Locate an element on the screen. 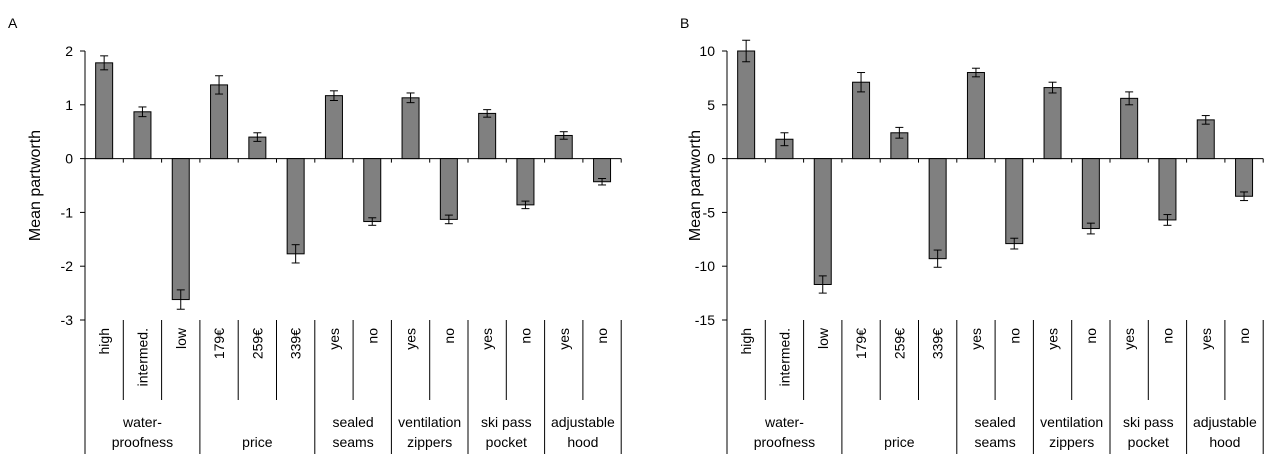 The width and height of the screenshot is (1268, 454). y-tick-label: -3 is located at coordinates (67, 320).